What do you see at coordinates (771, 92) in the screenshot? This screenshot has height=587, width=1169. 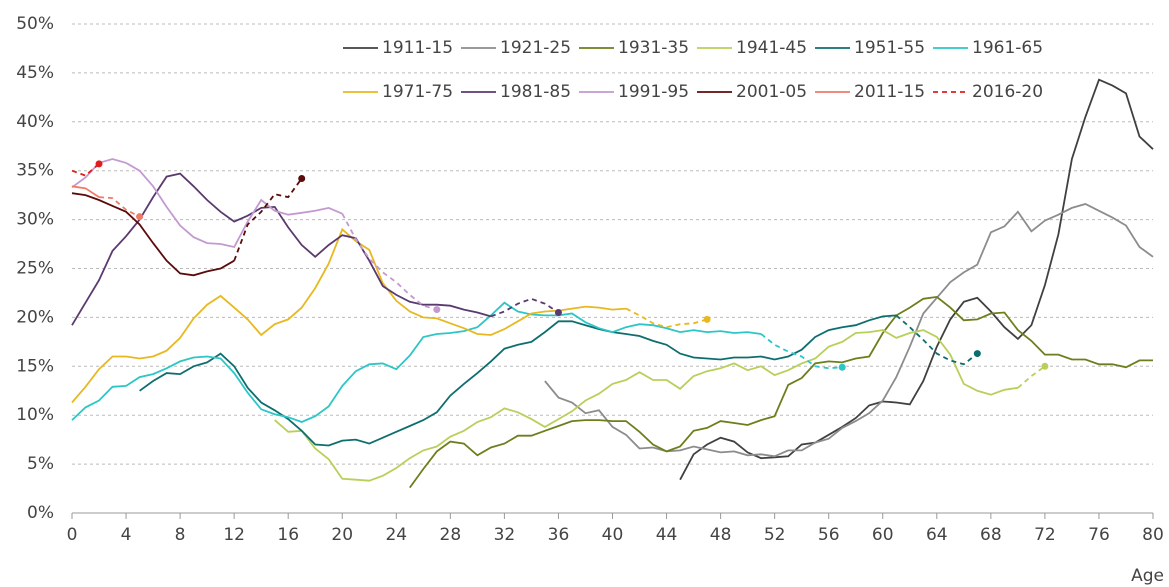 I see `legend-label: 2001-05` at bounding box center [771, 92].